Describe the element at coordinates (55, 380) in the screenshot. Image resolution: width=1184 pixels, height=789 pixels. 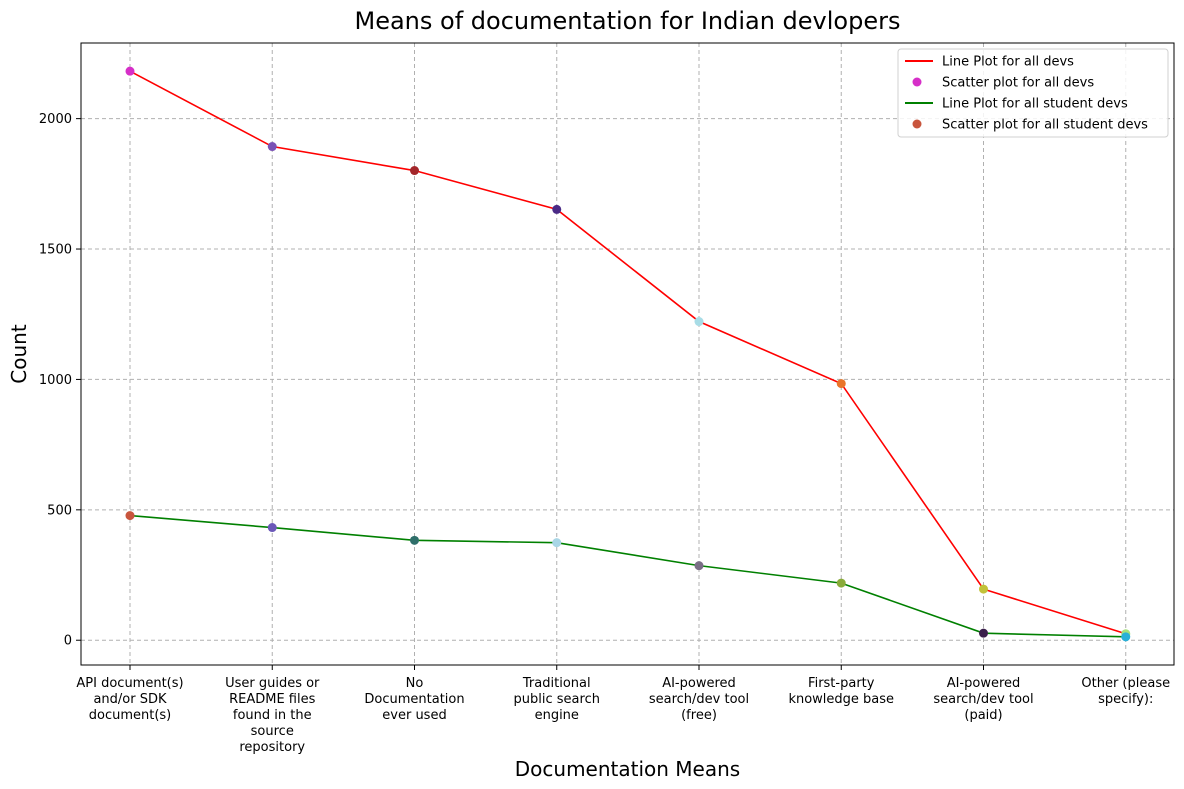
I see `y-tick-label: 1000` at that location.